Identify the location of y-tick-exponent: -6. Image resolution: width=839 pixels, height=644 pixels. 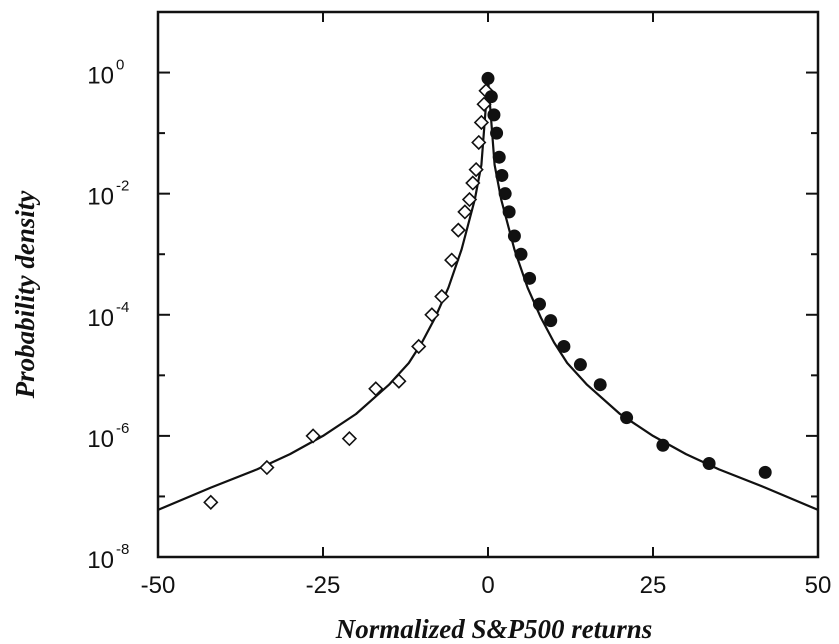
(122, 428).